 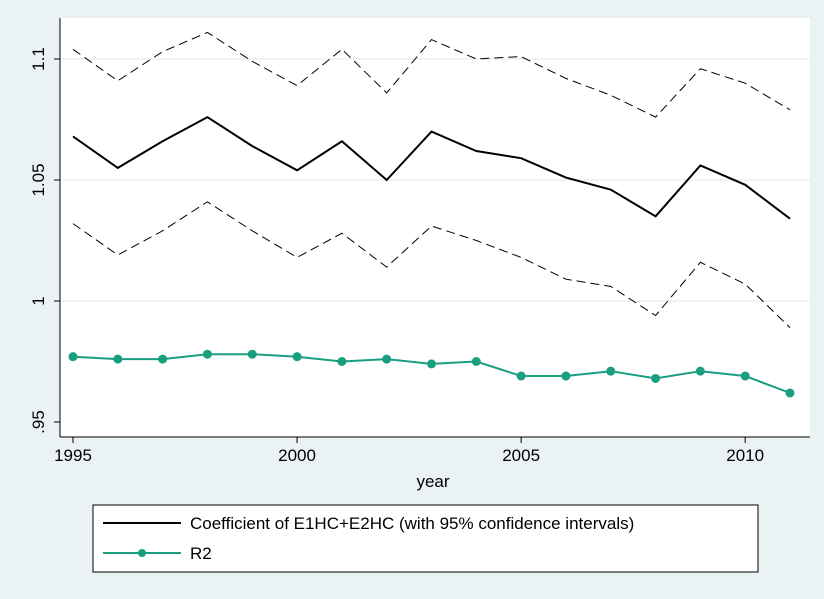 What do you see at coordinates (38, 59) in the screenshot?
I see `y-tick-label: 1.1` at bounding box center [38, 59].